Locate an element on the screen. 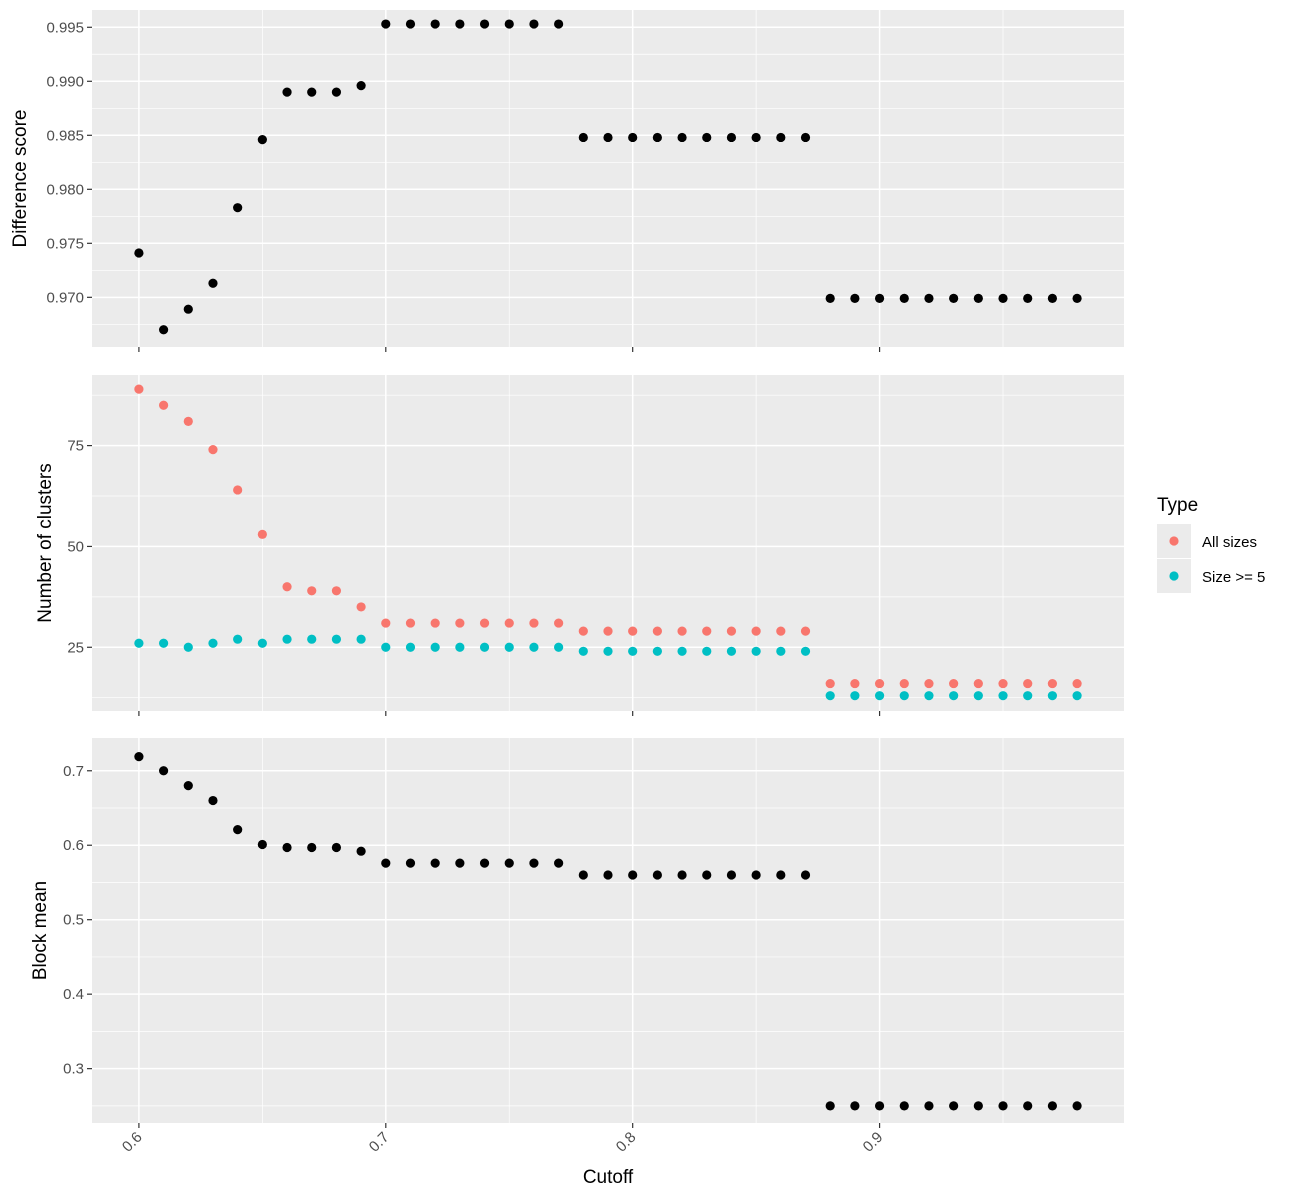 Image resolution: width=1300 pixels, height=1200 pixels. y-tick-label: 0.990 is located at coordinates (65, 81).